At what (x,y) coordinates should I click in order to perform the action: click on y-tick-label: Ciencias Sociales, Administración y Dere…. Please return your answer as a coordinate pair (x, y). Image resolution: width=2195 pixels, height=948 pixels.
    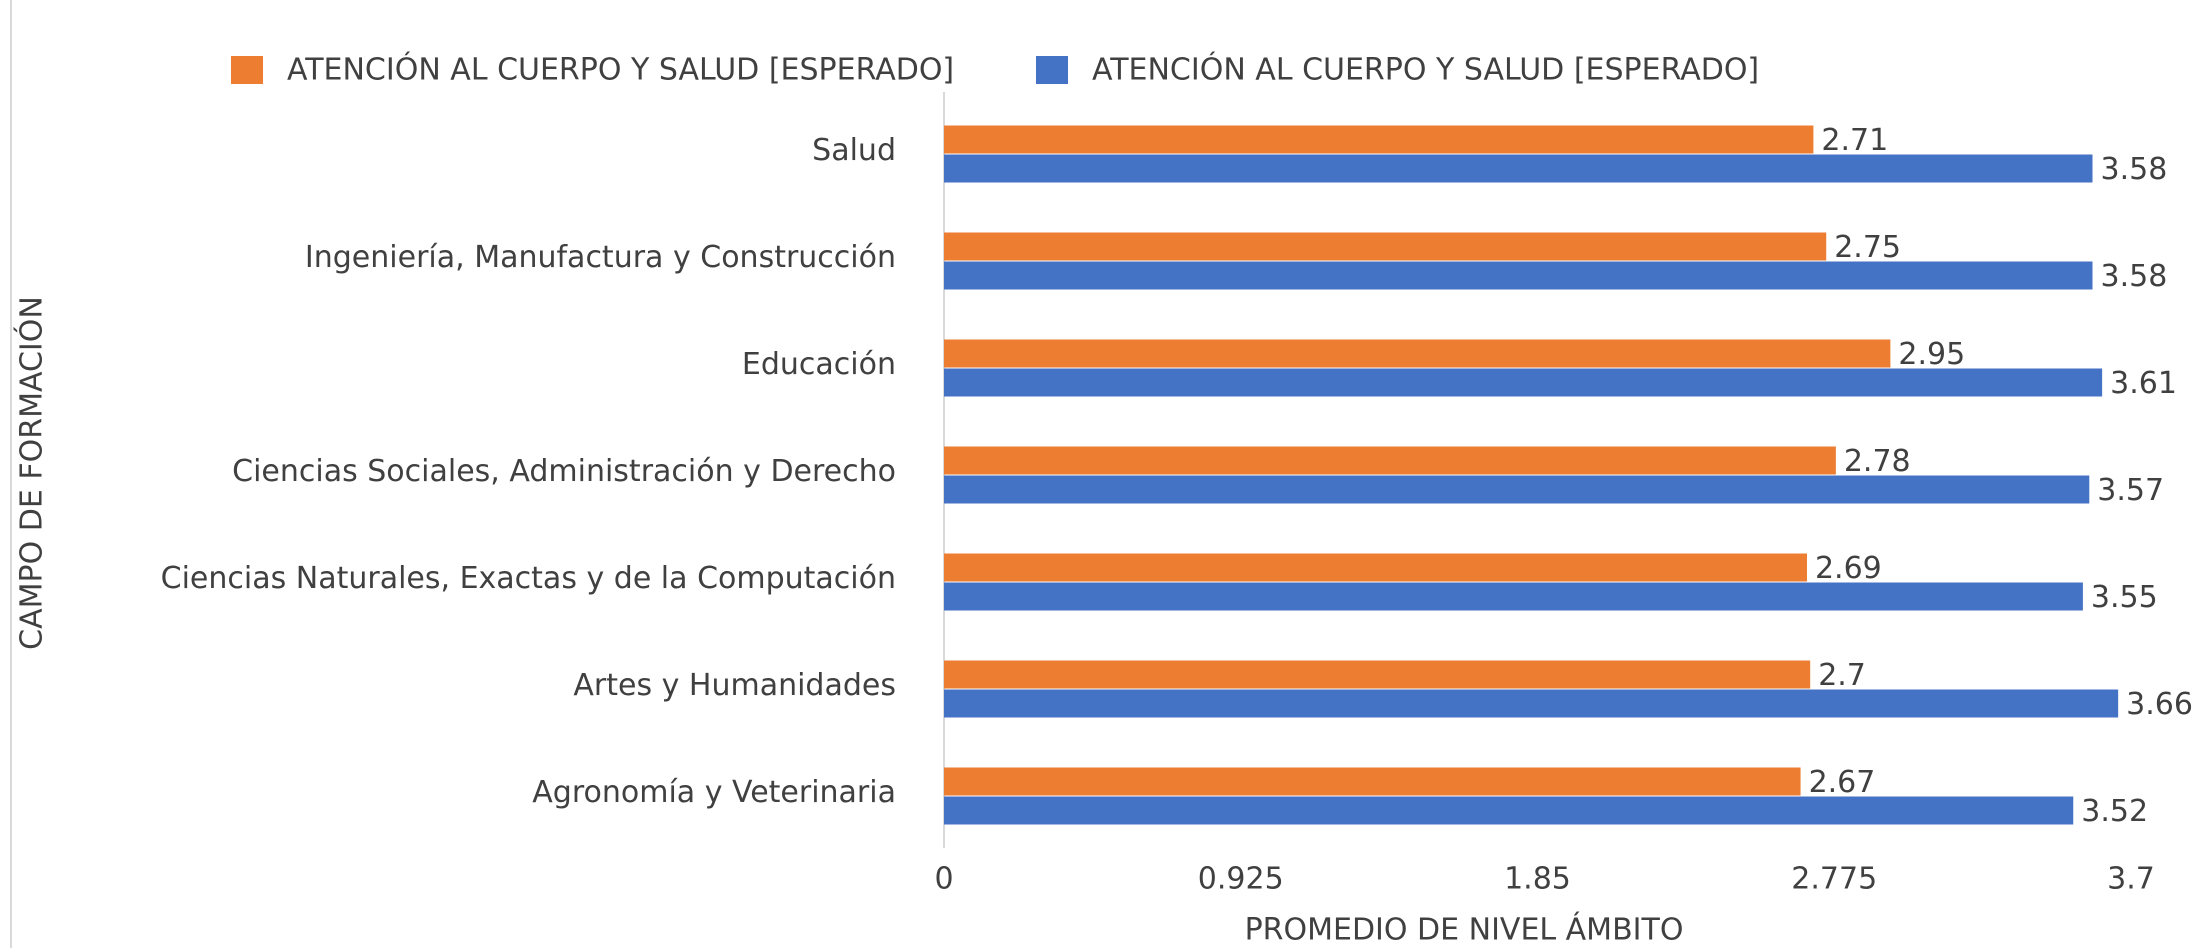
    Looking at the image, I should click on (564, 471).